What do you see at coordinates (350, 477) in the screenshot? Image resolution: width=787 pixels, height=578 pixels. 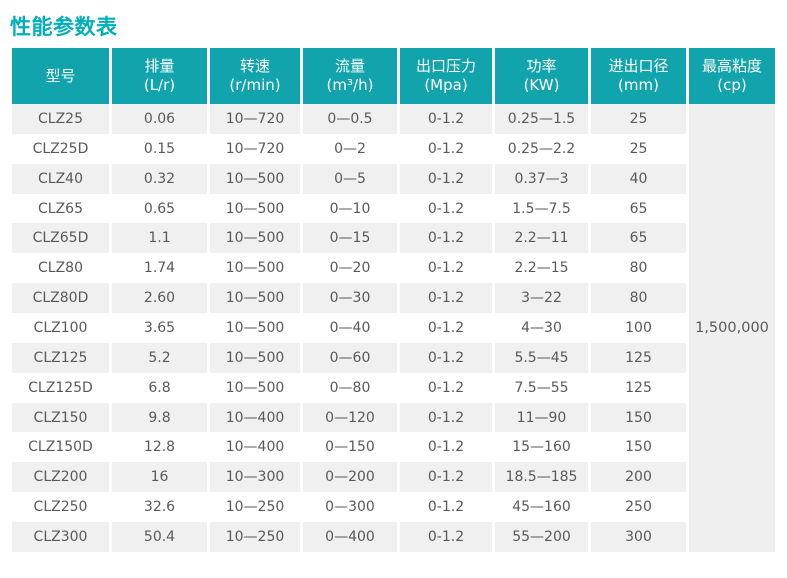 I see `value-cell-flow: 0—200` at bounding box center [350, 477].